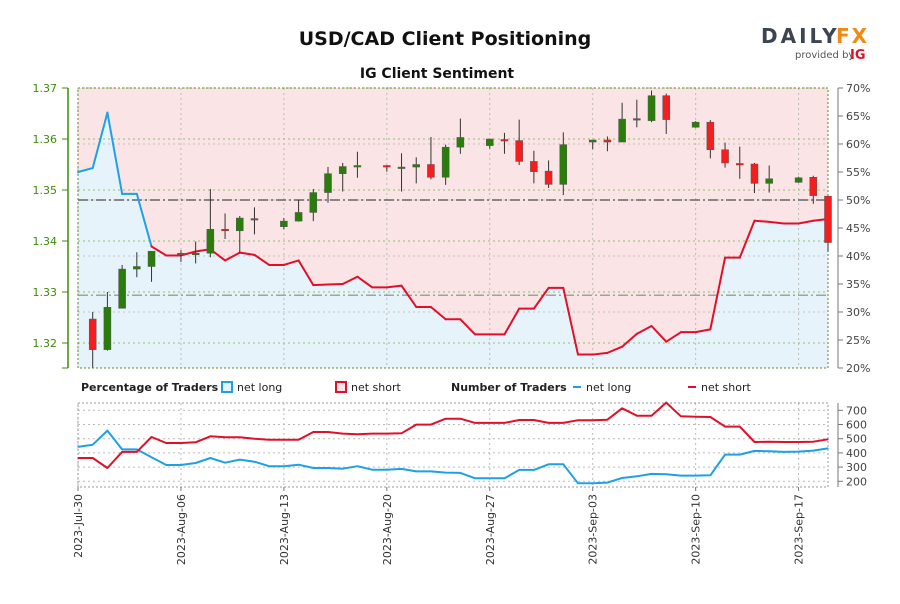 Image resolution: width=900 pixels, height=604 pixels. I want to click on legend-num-short: net short, so click(726, 387).